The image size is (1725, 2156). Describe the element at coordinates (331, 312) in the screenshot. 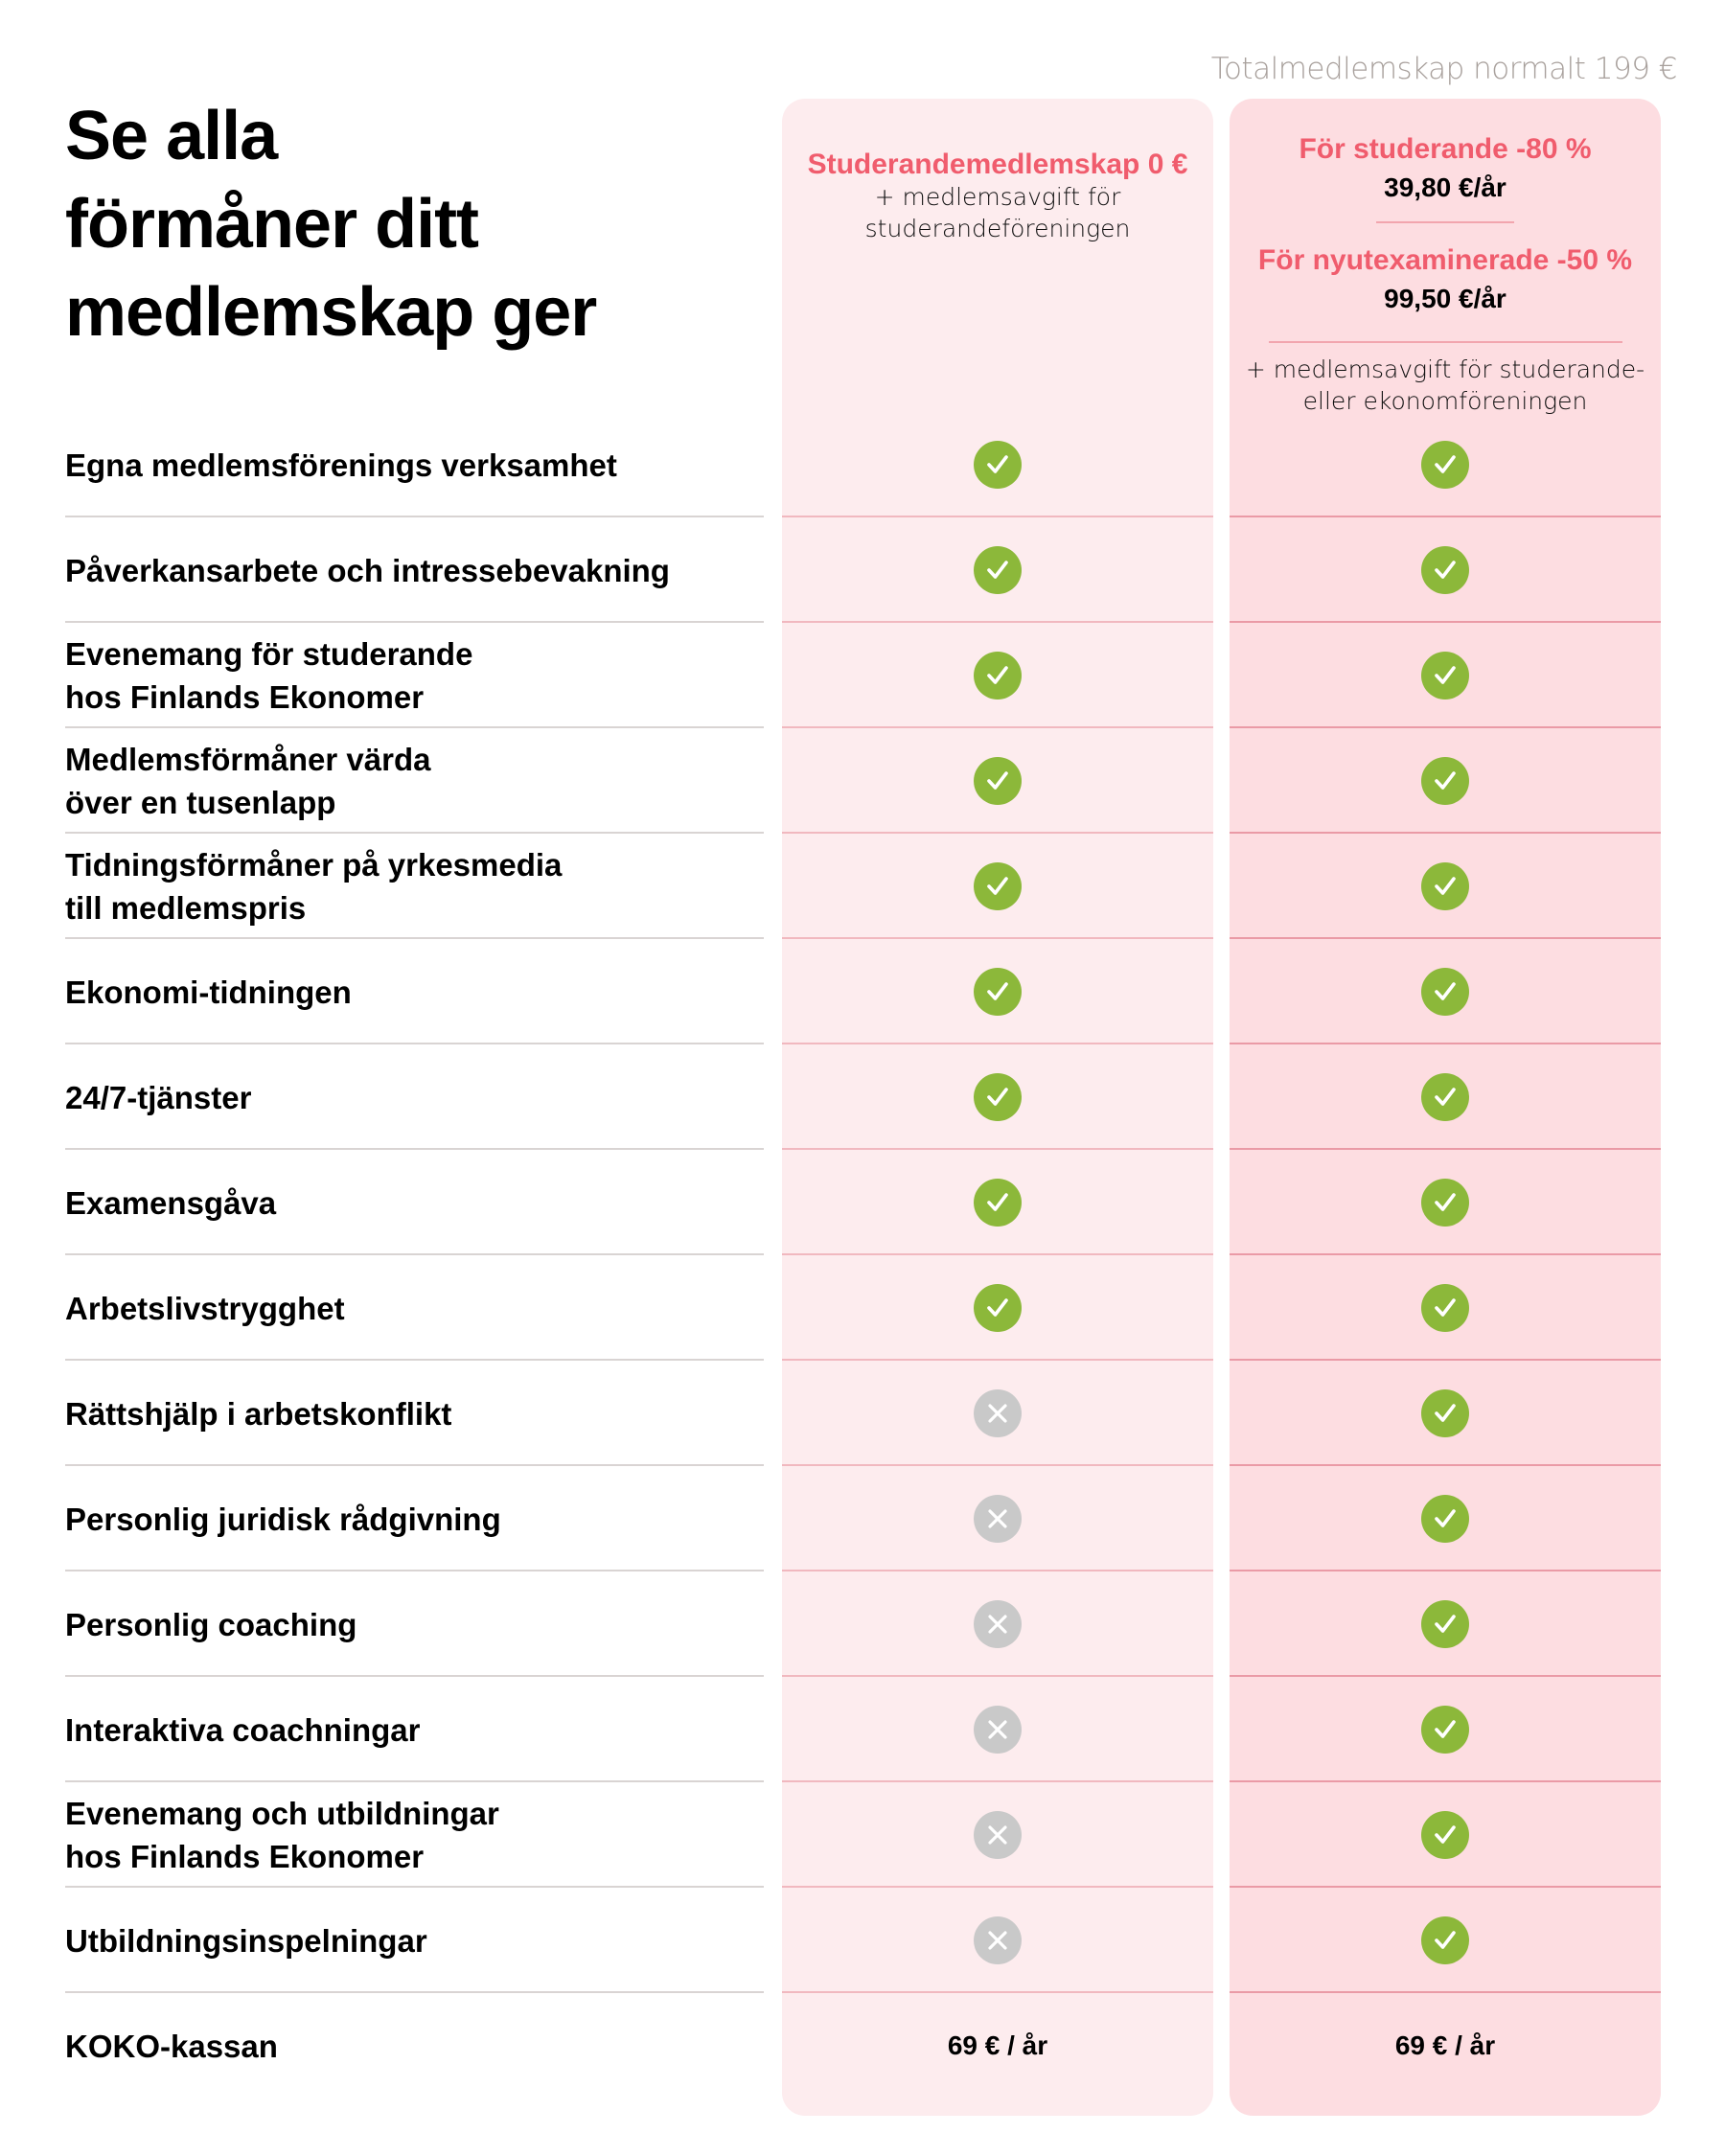

I see `title-line: medlemskap ger` at that location.